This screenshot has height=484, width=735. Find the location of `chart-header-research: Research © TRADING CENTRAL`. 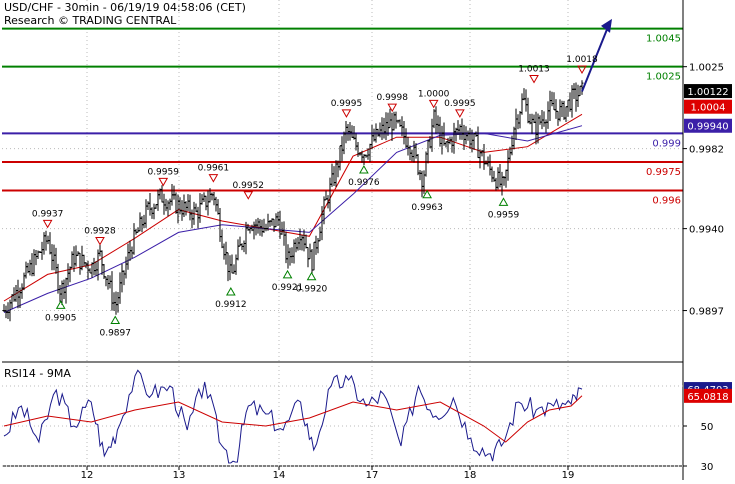

chart-header-research: Research © TRADING CENTRAL is located at coordinates (90, 20).